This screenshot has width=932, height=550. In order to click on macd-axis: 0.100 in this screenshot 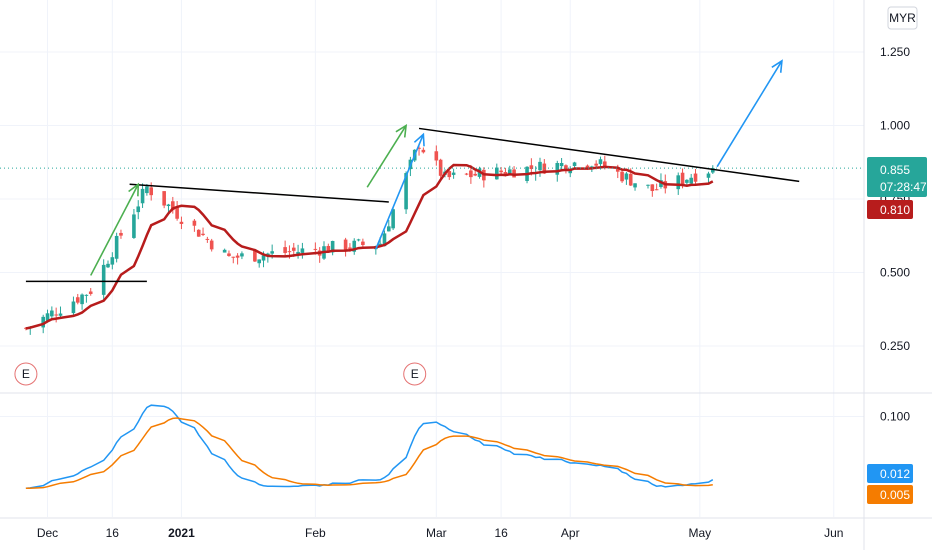, I will do `click(895, 417)`.